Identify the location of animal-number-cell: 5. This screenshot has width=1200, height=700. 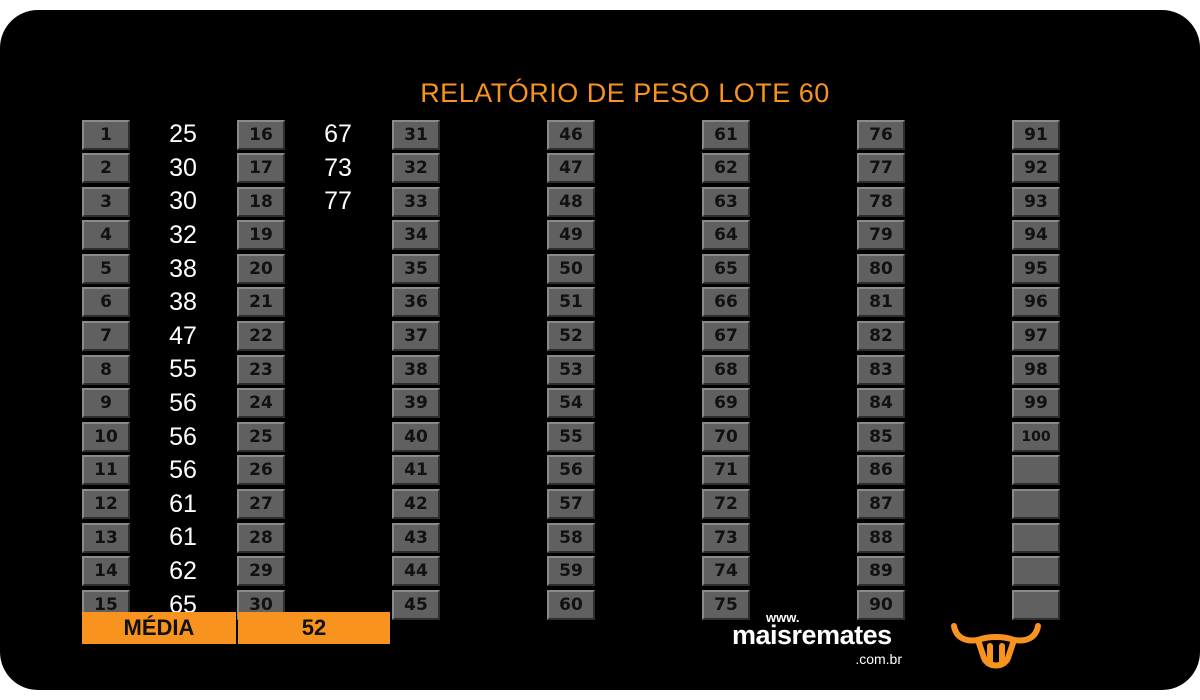
(106, 268).